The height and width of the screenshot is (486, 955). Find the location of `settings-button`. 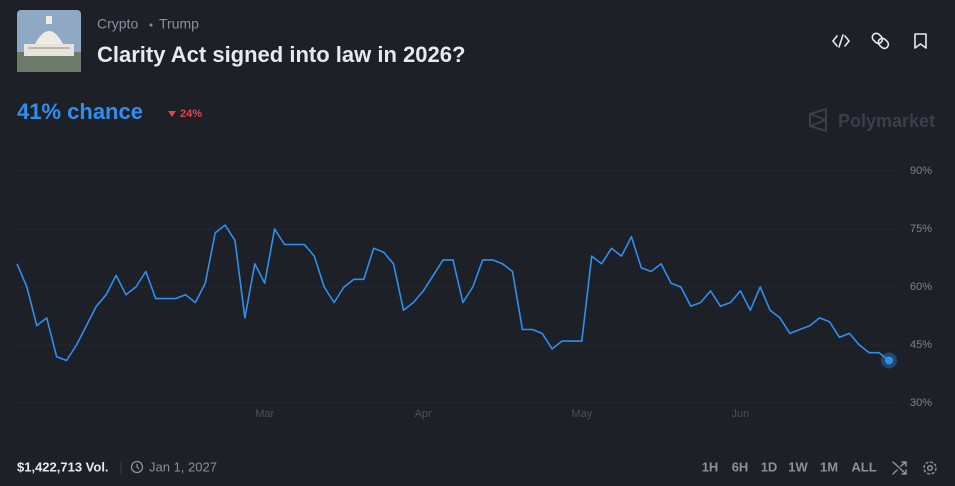

settings-button is located at coordinates (930, 468).